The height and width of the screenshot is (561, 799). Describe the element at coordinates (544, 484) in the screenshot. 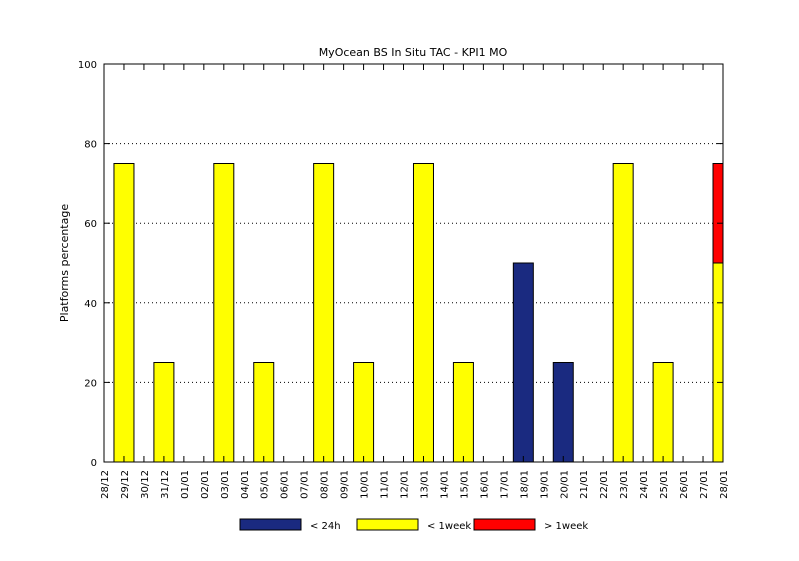

I see `x-tick-label: 19/01` at that location.